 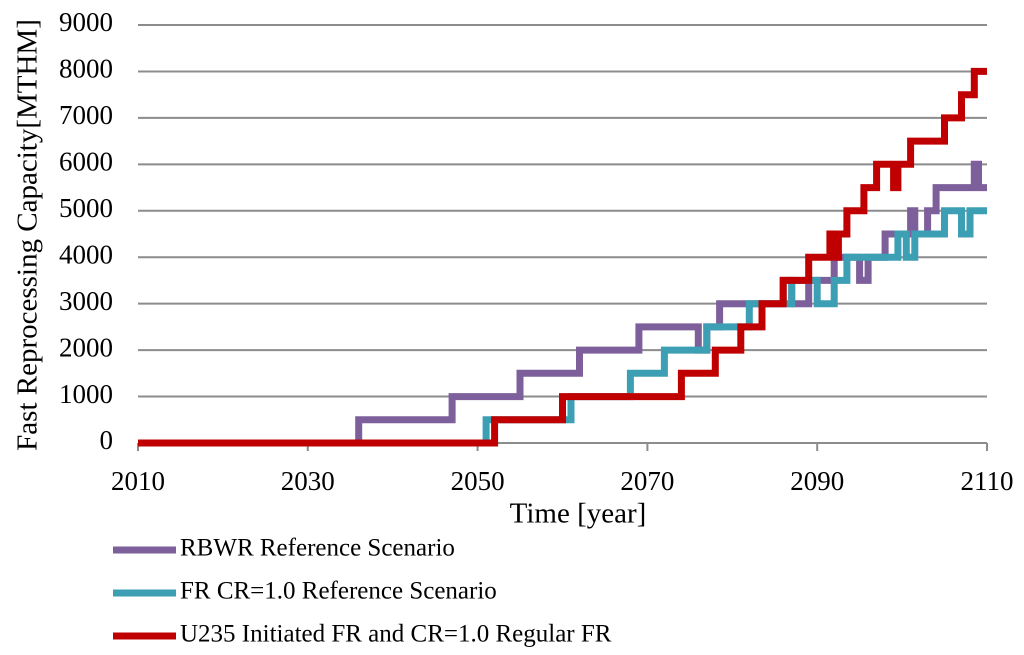 What do you see at coordinates (817, 481) in the screenshot?
I see `x-tick-label: 2090` at bounding box center [817, 481].